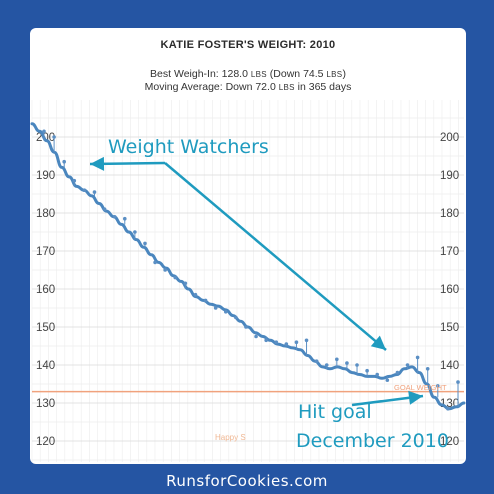 The height and width of the screenshot is (494, 494). Describe the element at coordinates (45, 176) in the screenshot. I see `y-tick-label-left: 190` at that location.